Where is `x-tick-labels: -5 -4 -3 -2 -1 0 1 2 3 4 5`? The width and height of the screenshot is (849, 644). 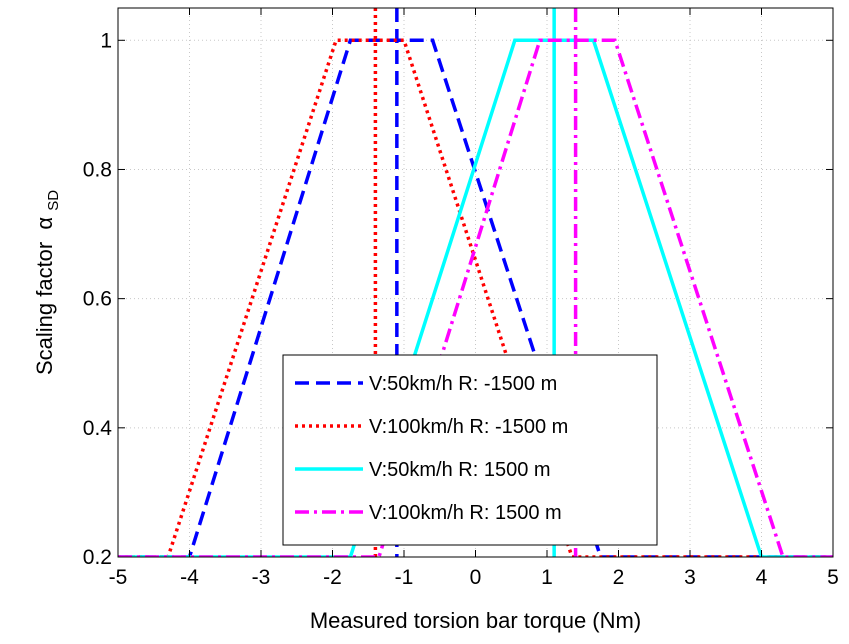
x-tick-labels: -5 -4 -3 -2 -1 0 1 2 3 4 5 is located at coordinates (474, 577).